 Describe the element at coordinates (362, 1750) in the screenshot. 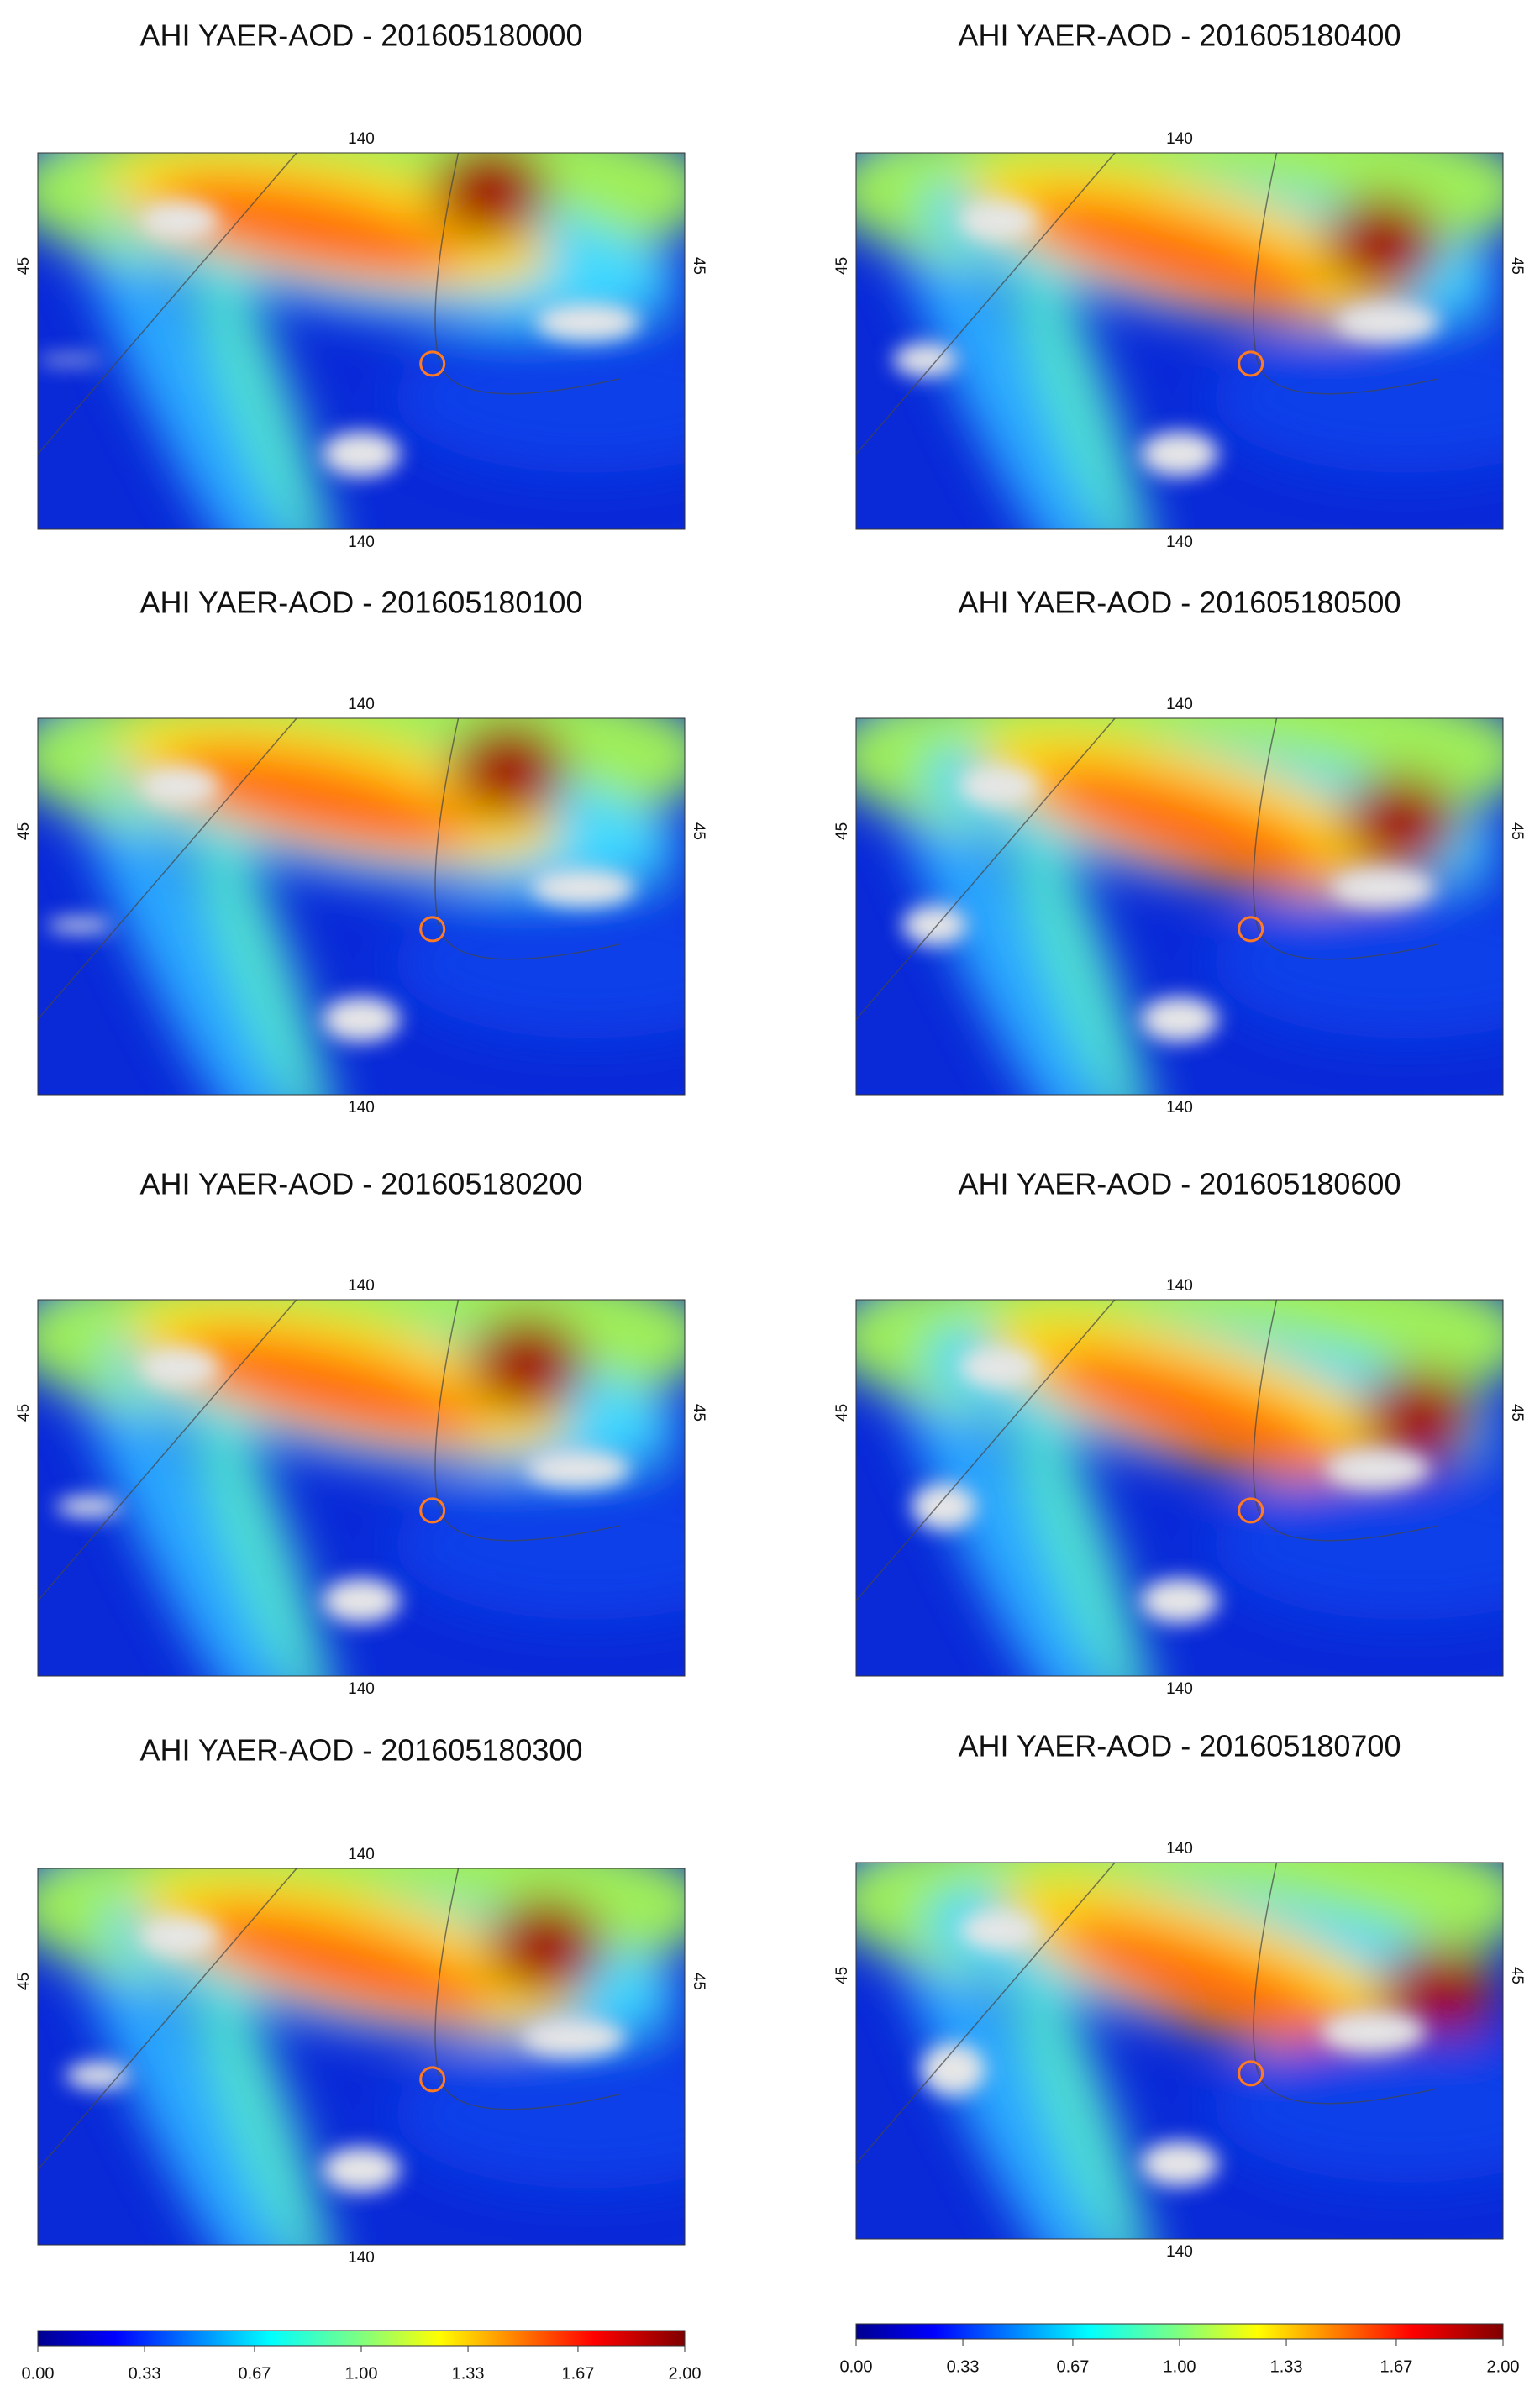

I see `panel-title: AHI YAER-AOD - 201605180300` at that location.